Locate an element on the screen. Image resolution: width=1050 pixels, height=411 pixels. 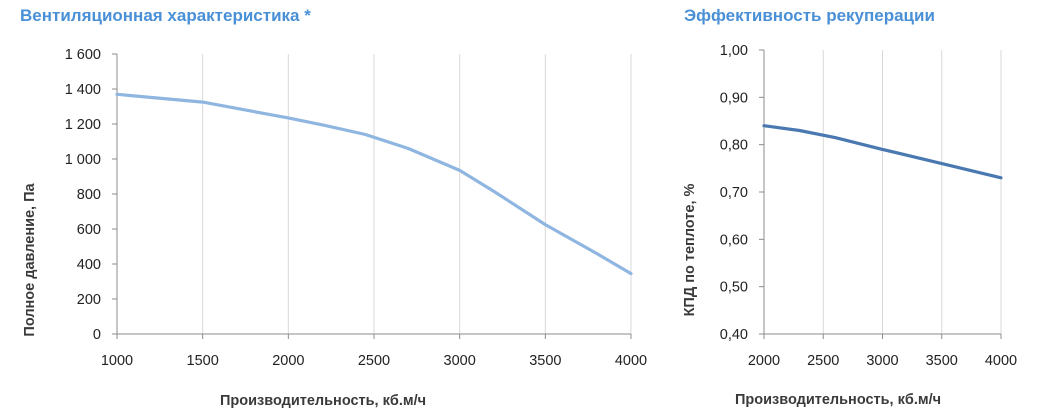
efficiency-y-tick-label: 0,80 is located at coordinates (734, 146).